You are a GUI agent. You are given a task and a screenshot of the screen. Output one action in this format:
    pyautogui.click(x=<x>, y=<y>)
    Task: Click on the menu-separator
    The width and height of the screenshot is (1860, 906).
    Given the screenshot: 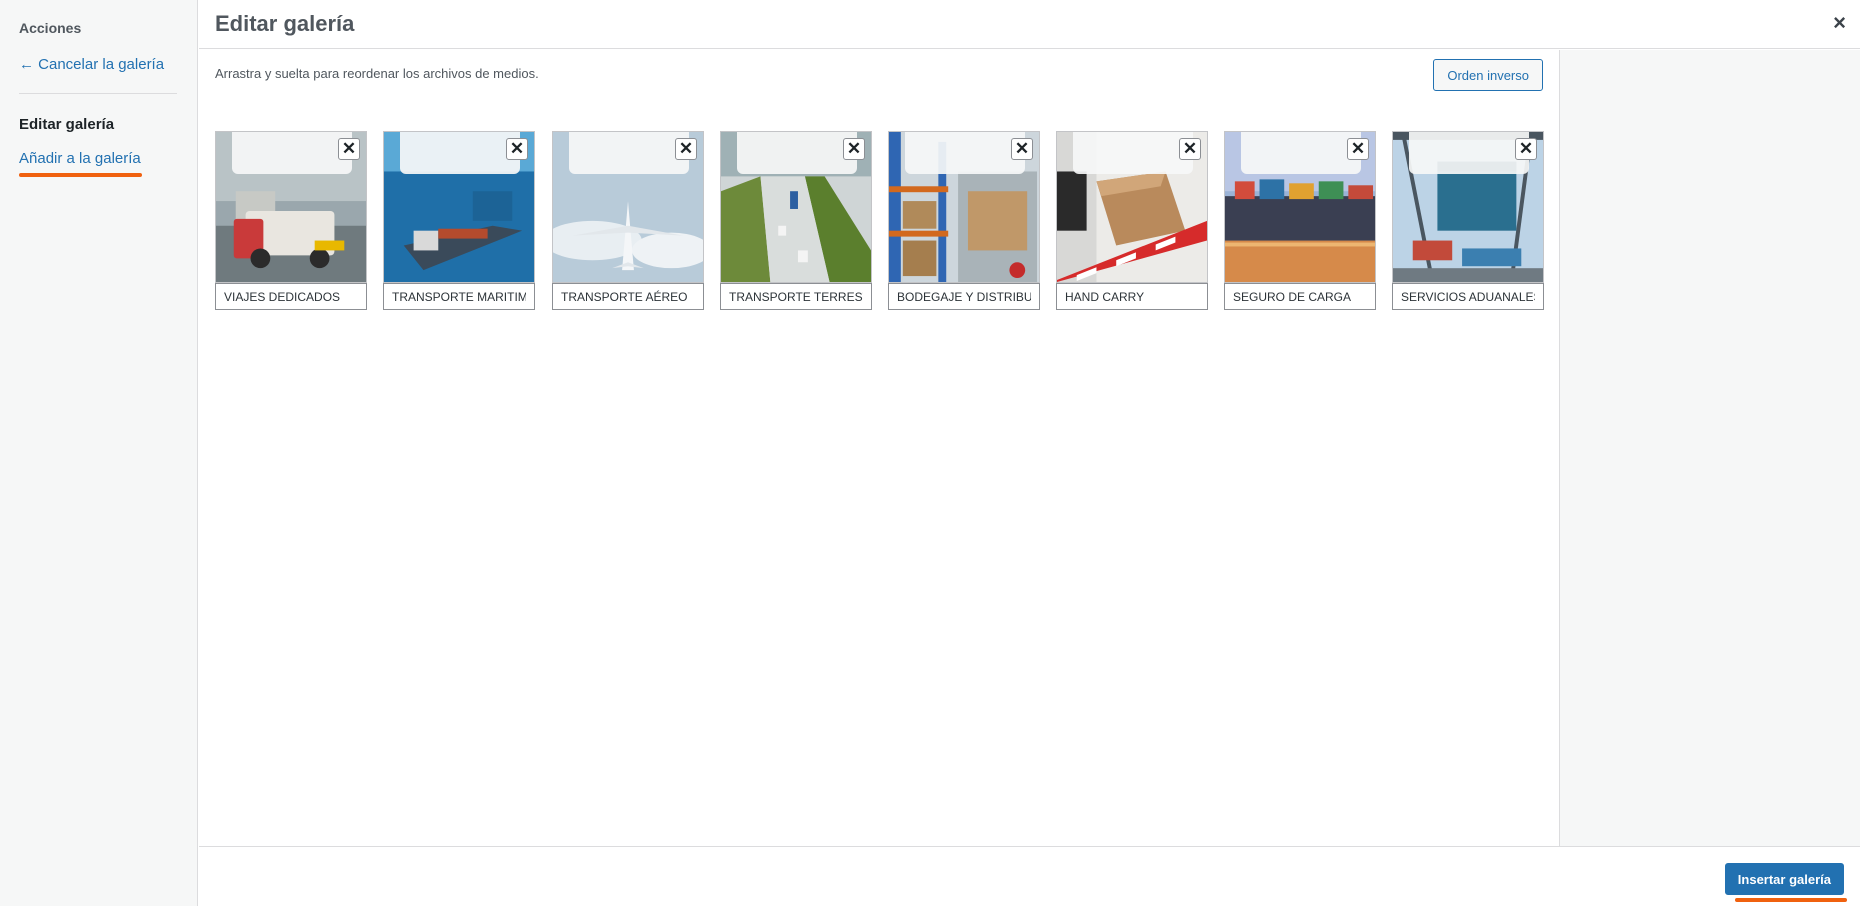 What is the action you would take?
    pyautogui.click(x=98, y=93)
    